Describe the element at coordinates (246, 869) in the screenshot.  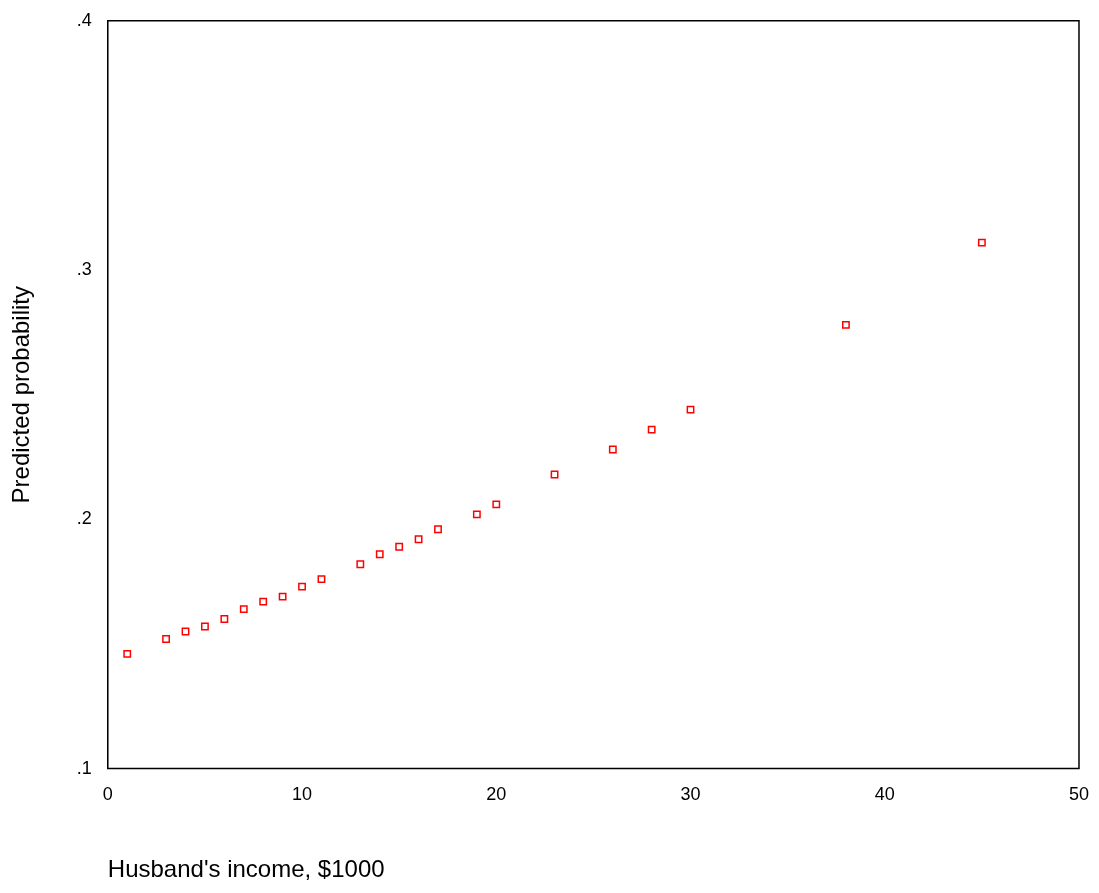
I see `x-axis-title: Husband's income, $1000` at that location.